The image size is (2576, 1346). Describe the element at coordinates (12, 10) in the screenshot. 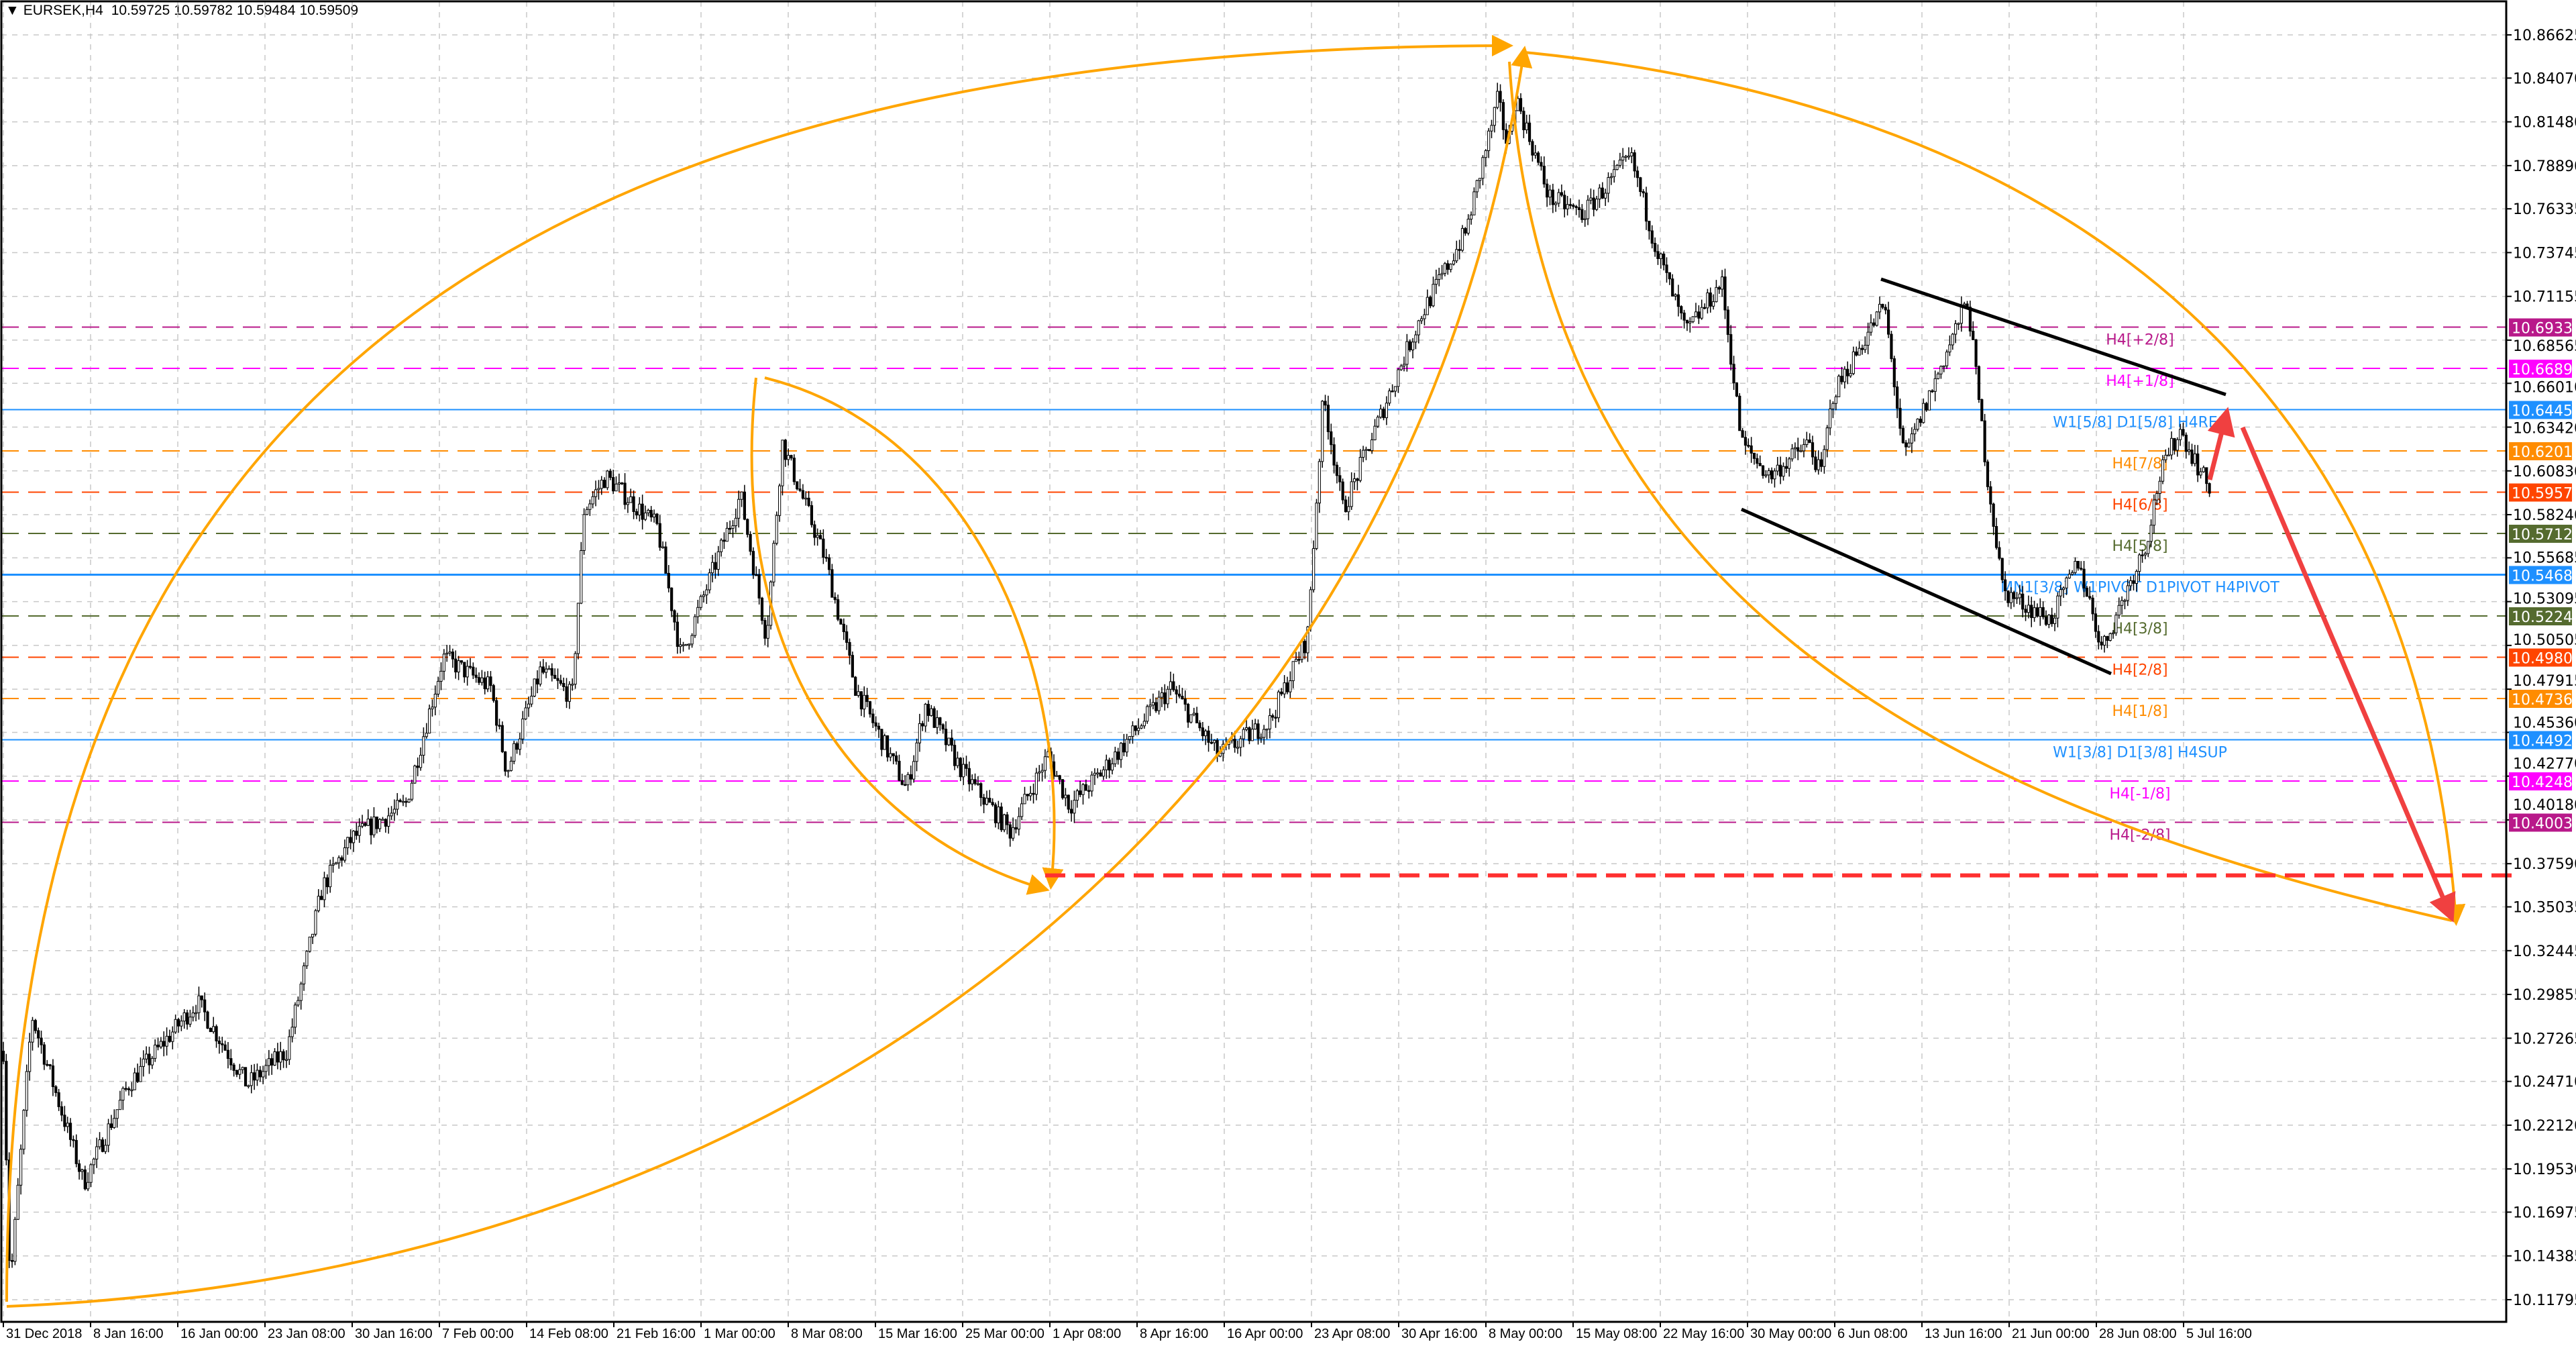

I see `triangle-down-icon: ▼` at that location.